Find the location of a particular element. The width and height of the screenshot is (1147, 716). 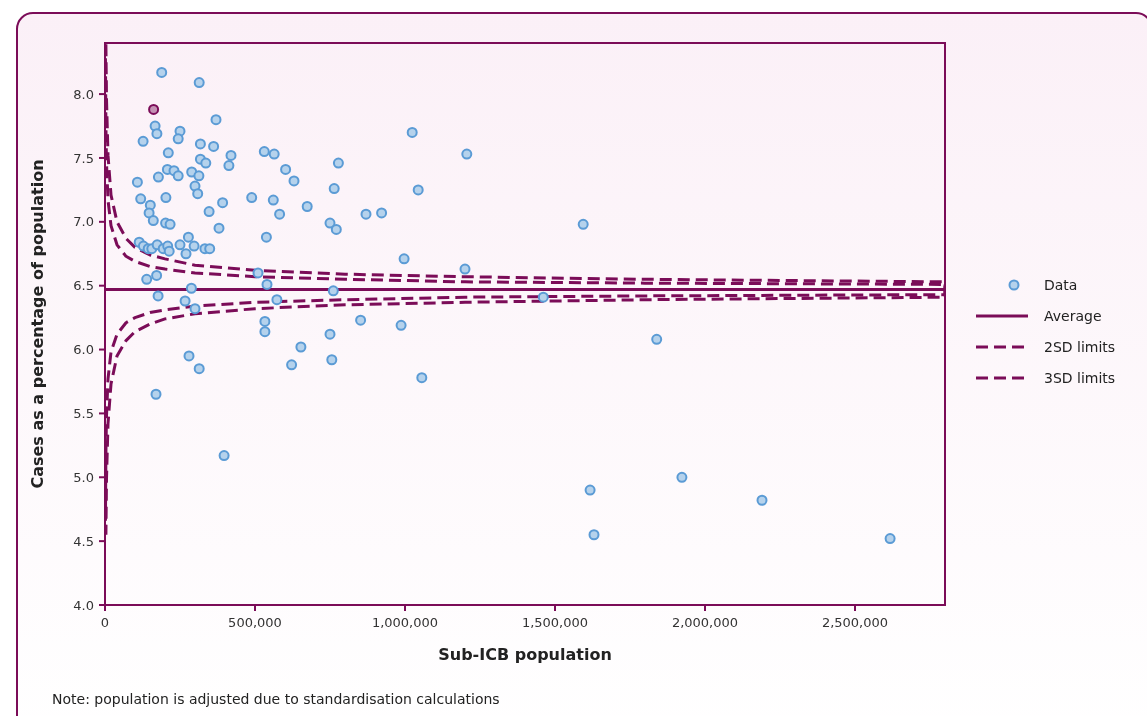

y-tick-label: 8.0 is located at coordinates (83, 94).